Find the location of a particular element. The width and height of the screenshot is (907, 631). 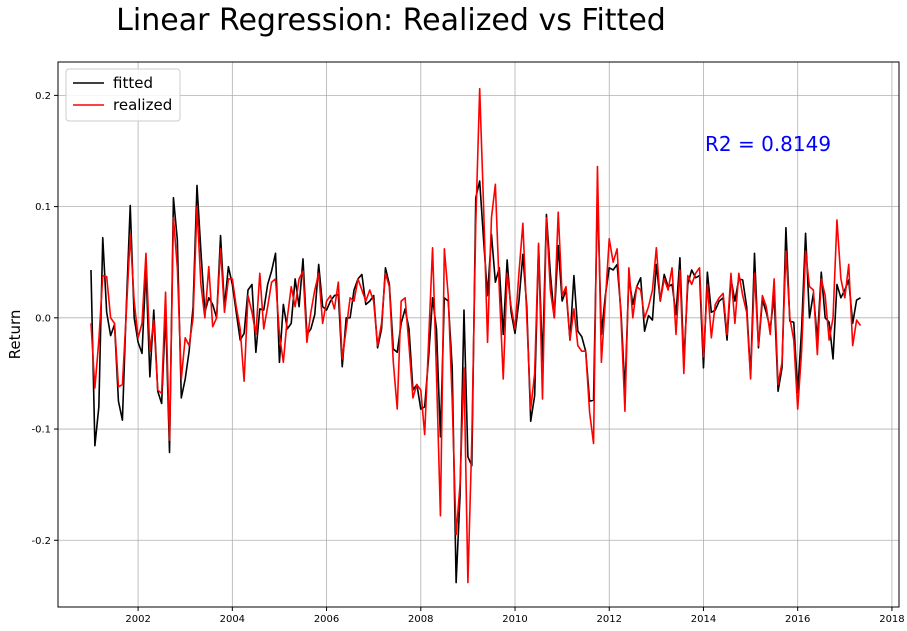

y-axis-label: Return is located at coordinates (15, 335).